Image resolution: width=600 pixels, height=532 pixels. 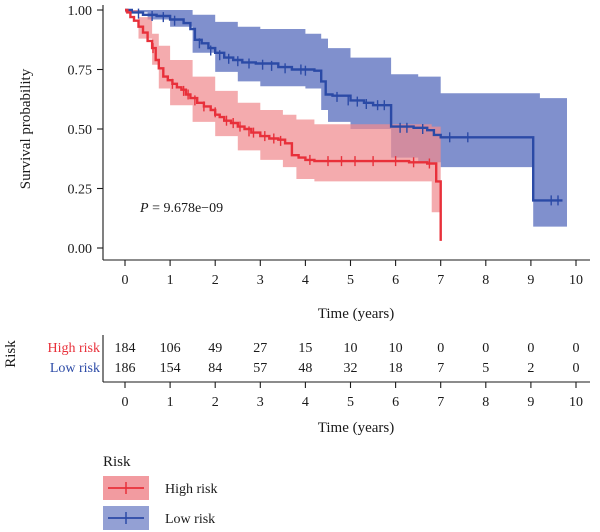 What do you see at coordinates (75, 368) in the screenshot?
I see `risk-row-label-low: Low risk` at bounding box center [75, 368].